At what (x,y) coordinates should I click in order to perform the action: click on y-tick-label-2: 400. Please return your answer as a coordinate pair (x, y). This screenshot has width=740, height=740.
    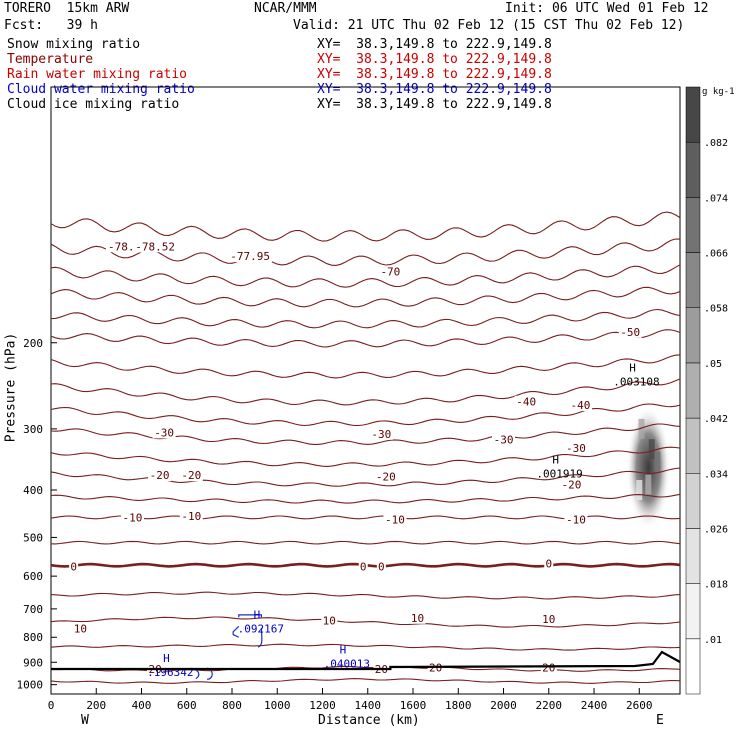
    Looking at the image, I should click on (33, 490).